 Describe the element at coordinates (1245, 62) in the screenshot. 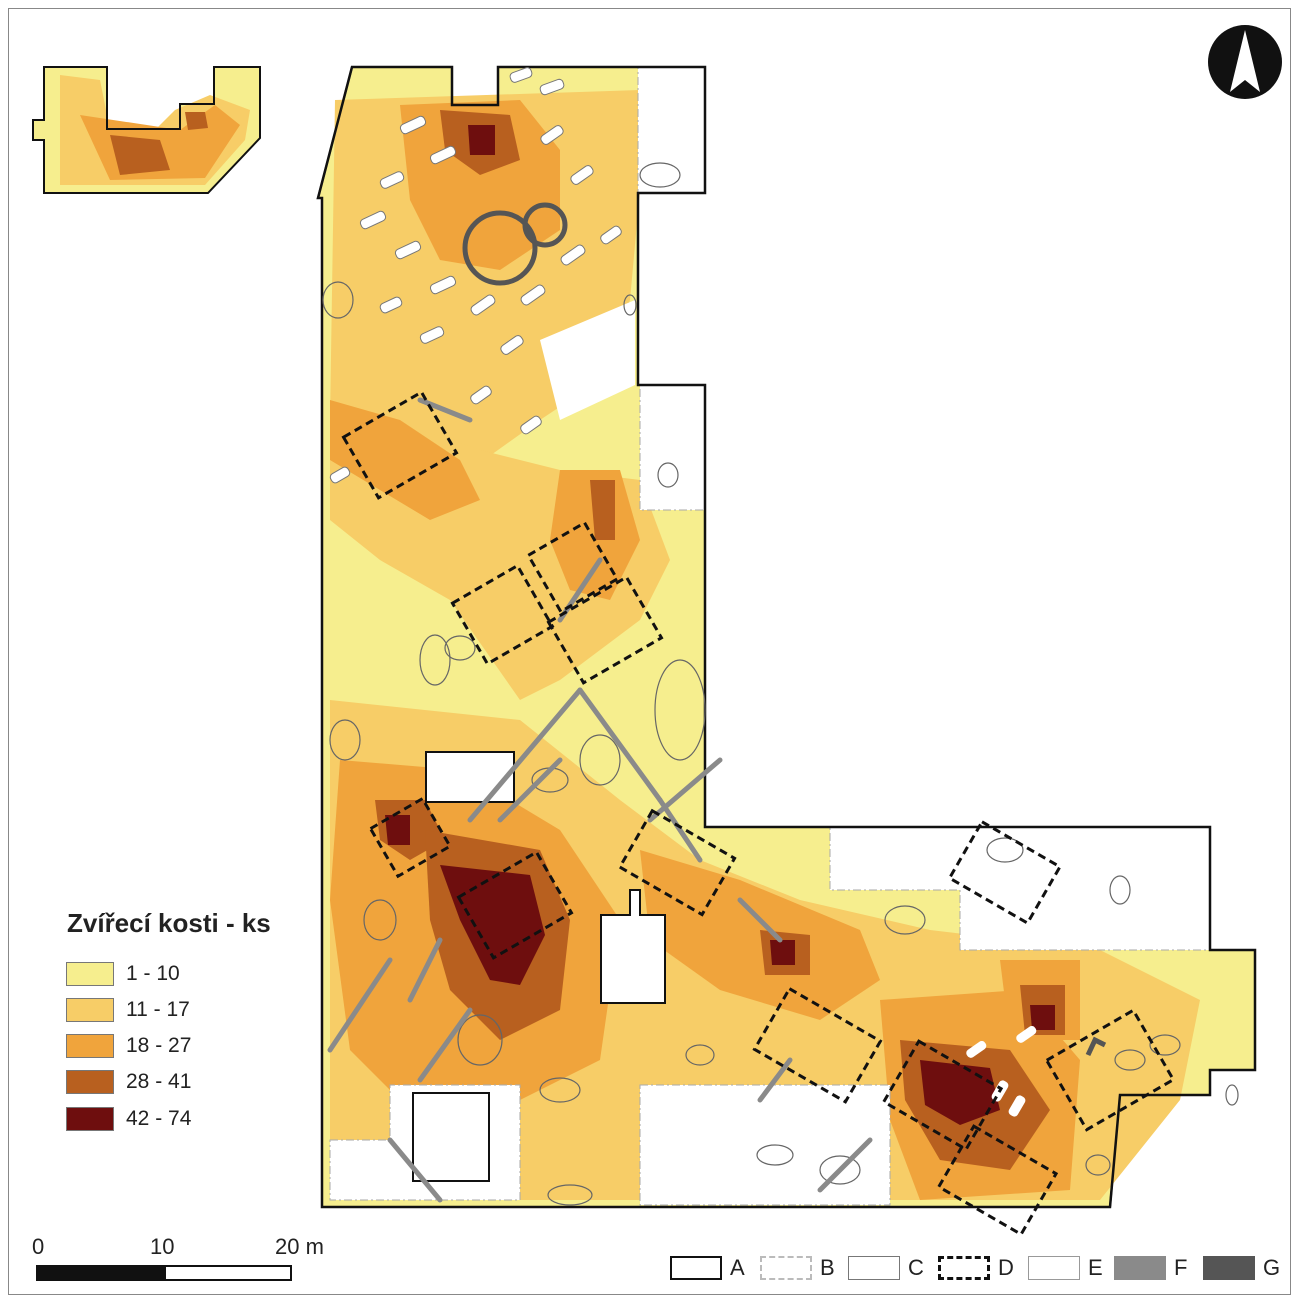

I see `north-arrow-icon` at that location.